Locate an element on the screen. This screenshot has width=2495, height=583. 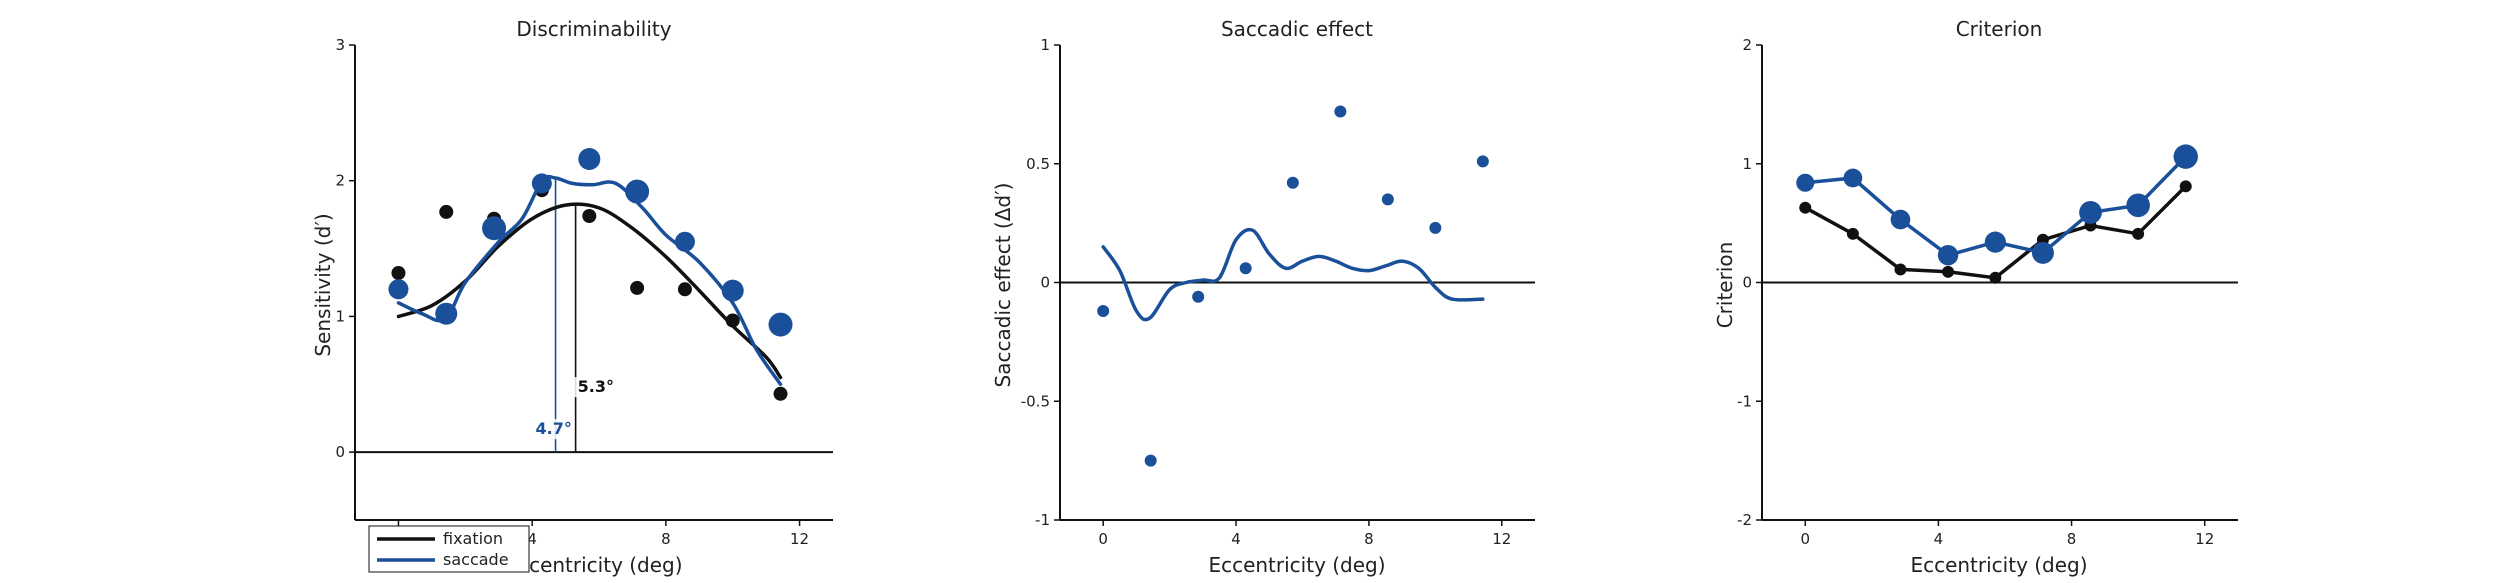
chart-title: Saccadic effect is located at coordinates (1297, 29).